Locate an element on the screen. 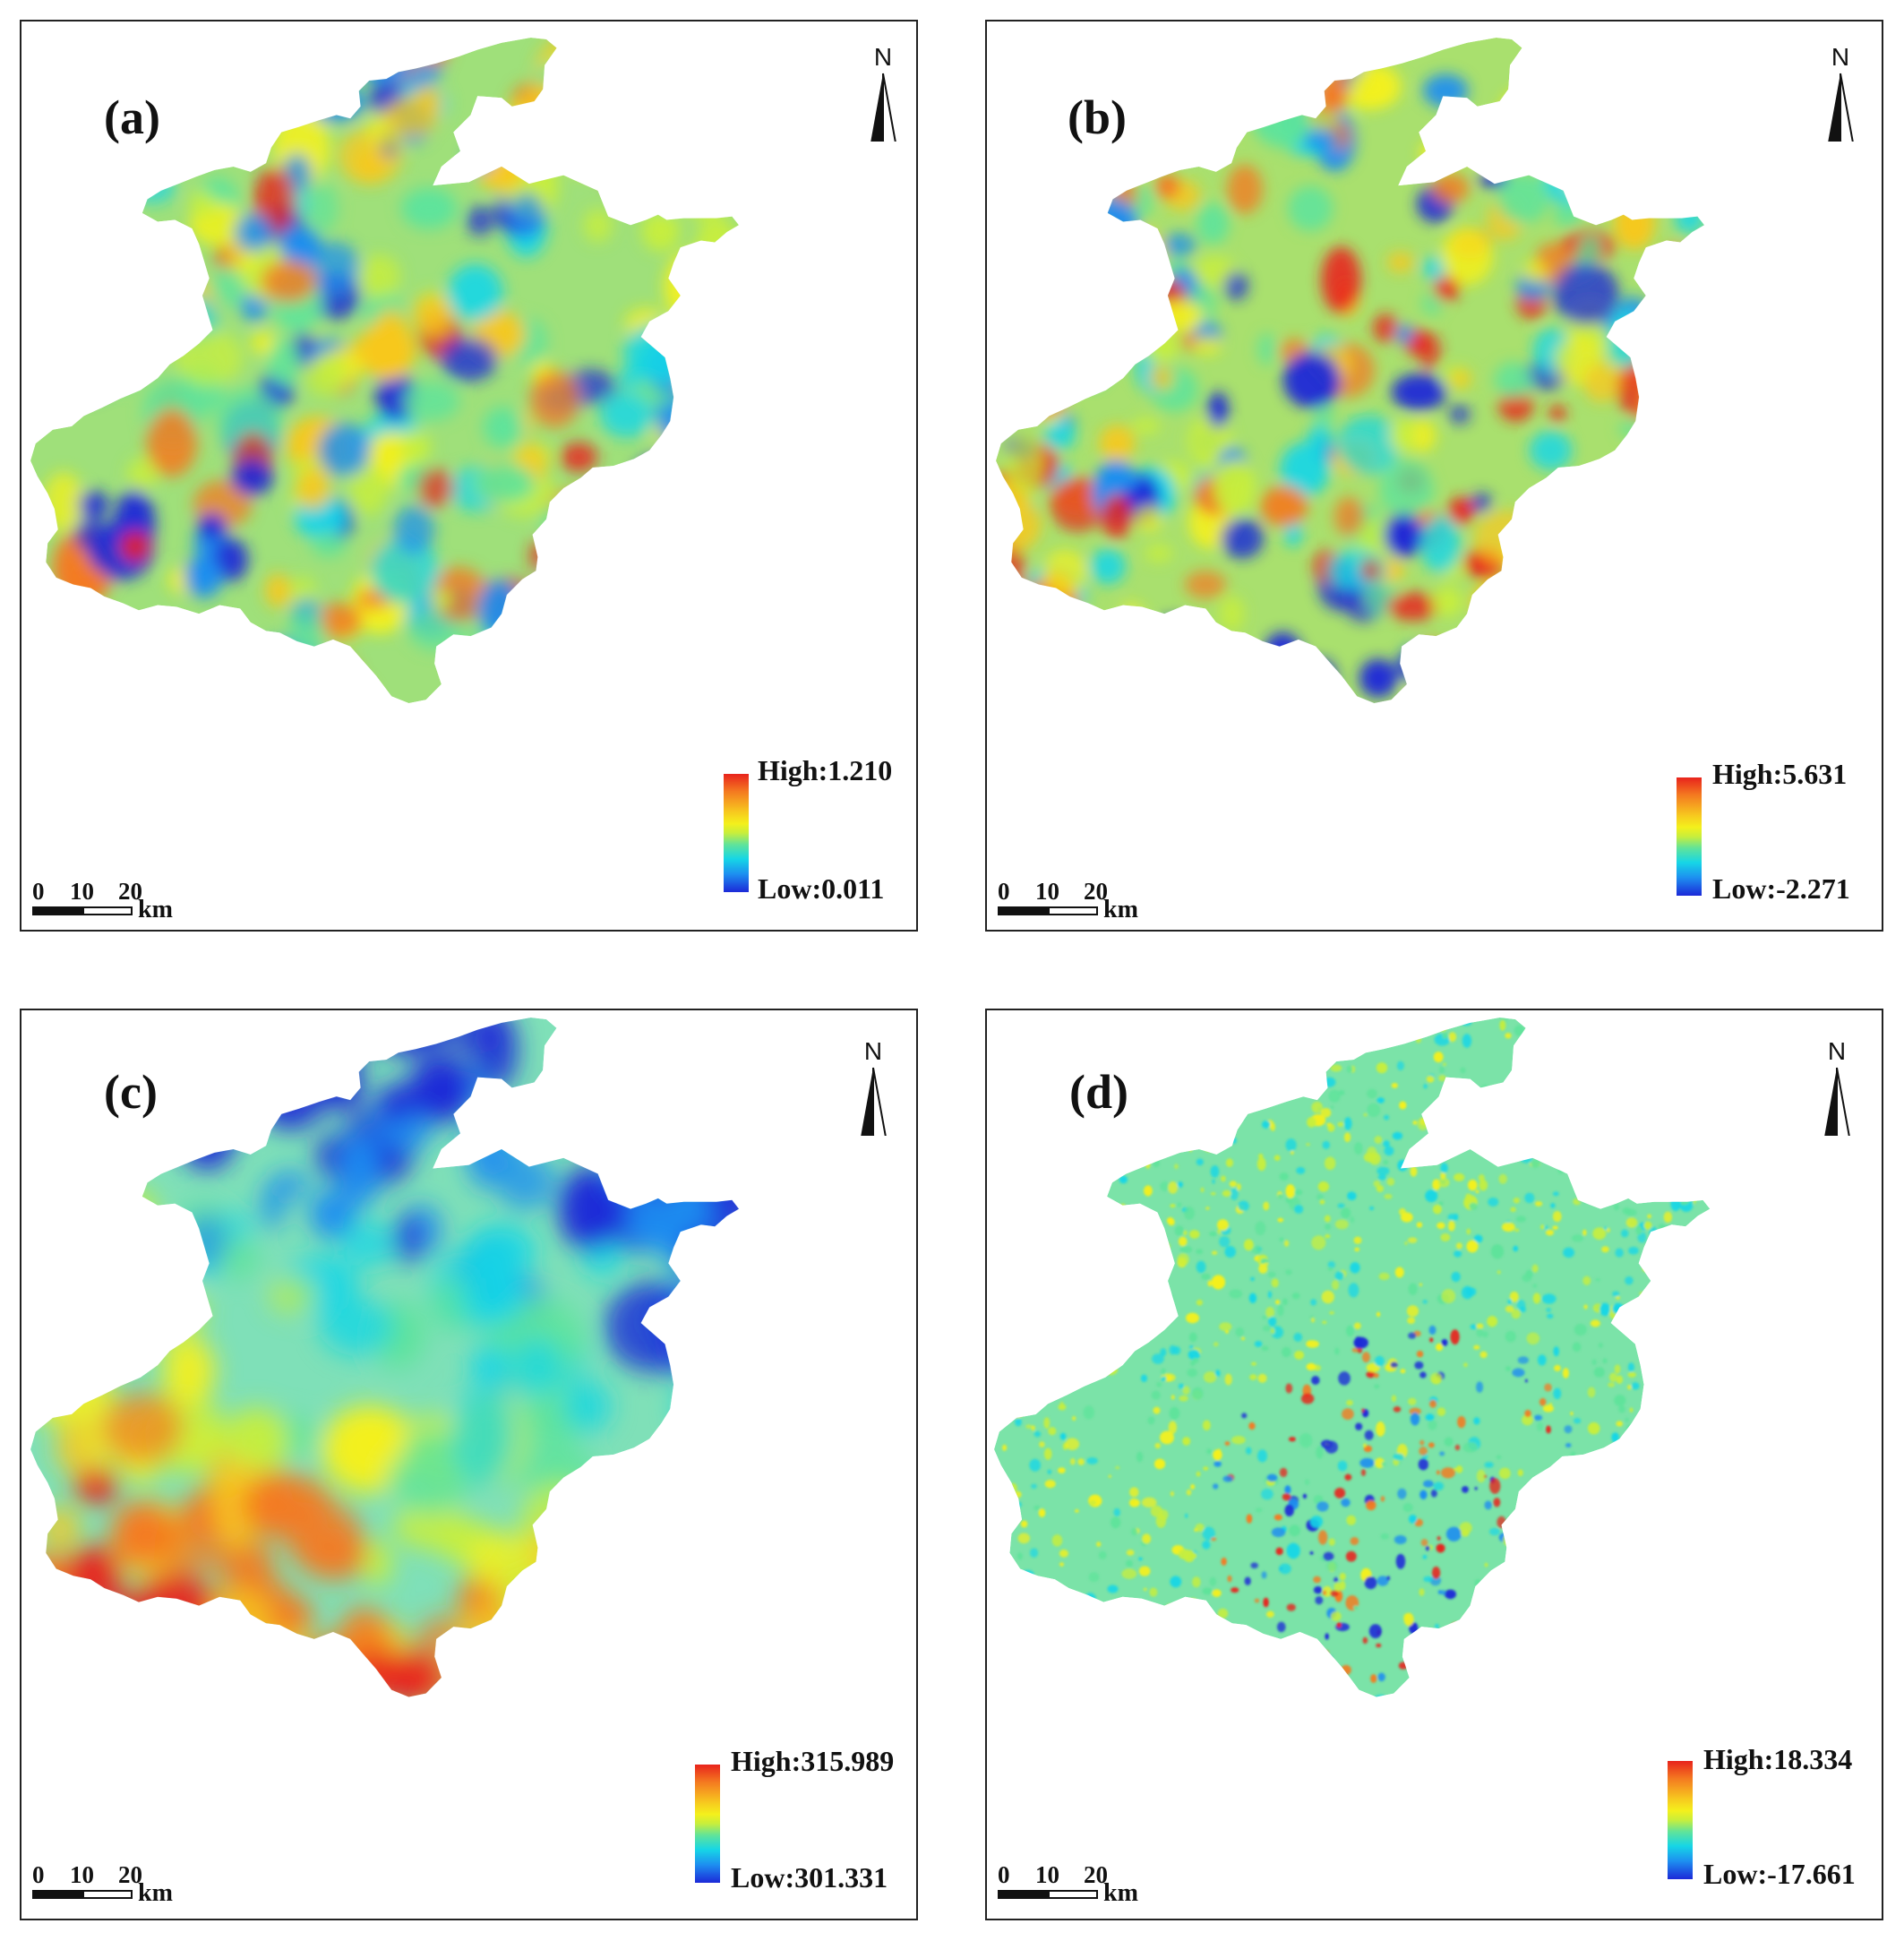  legend-high-label: High:5.631 is located at coordinates (1780, 774).